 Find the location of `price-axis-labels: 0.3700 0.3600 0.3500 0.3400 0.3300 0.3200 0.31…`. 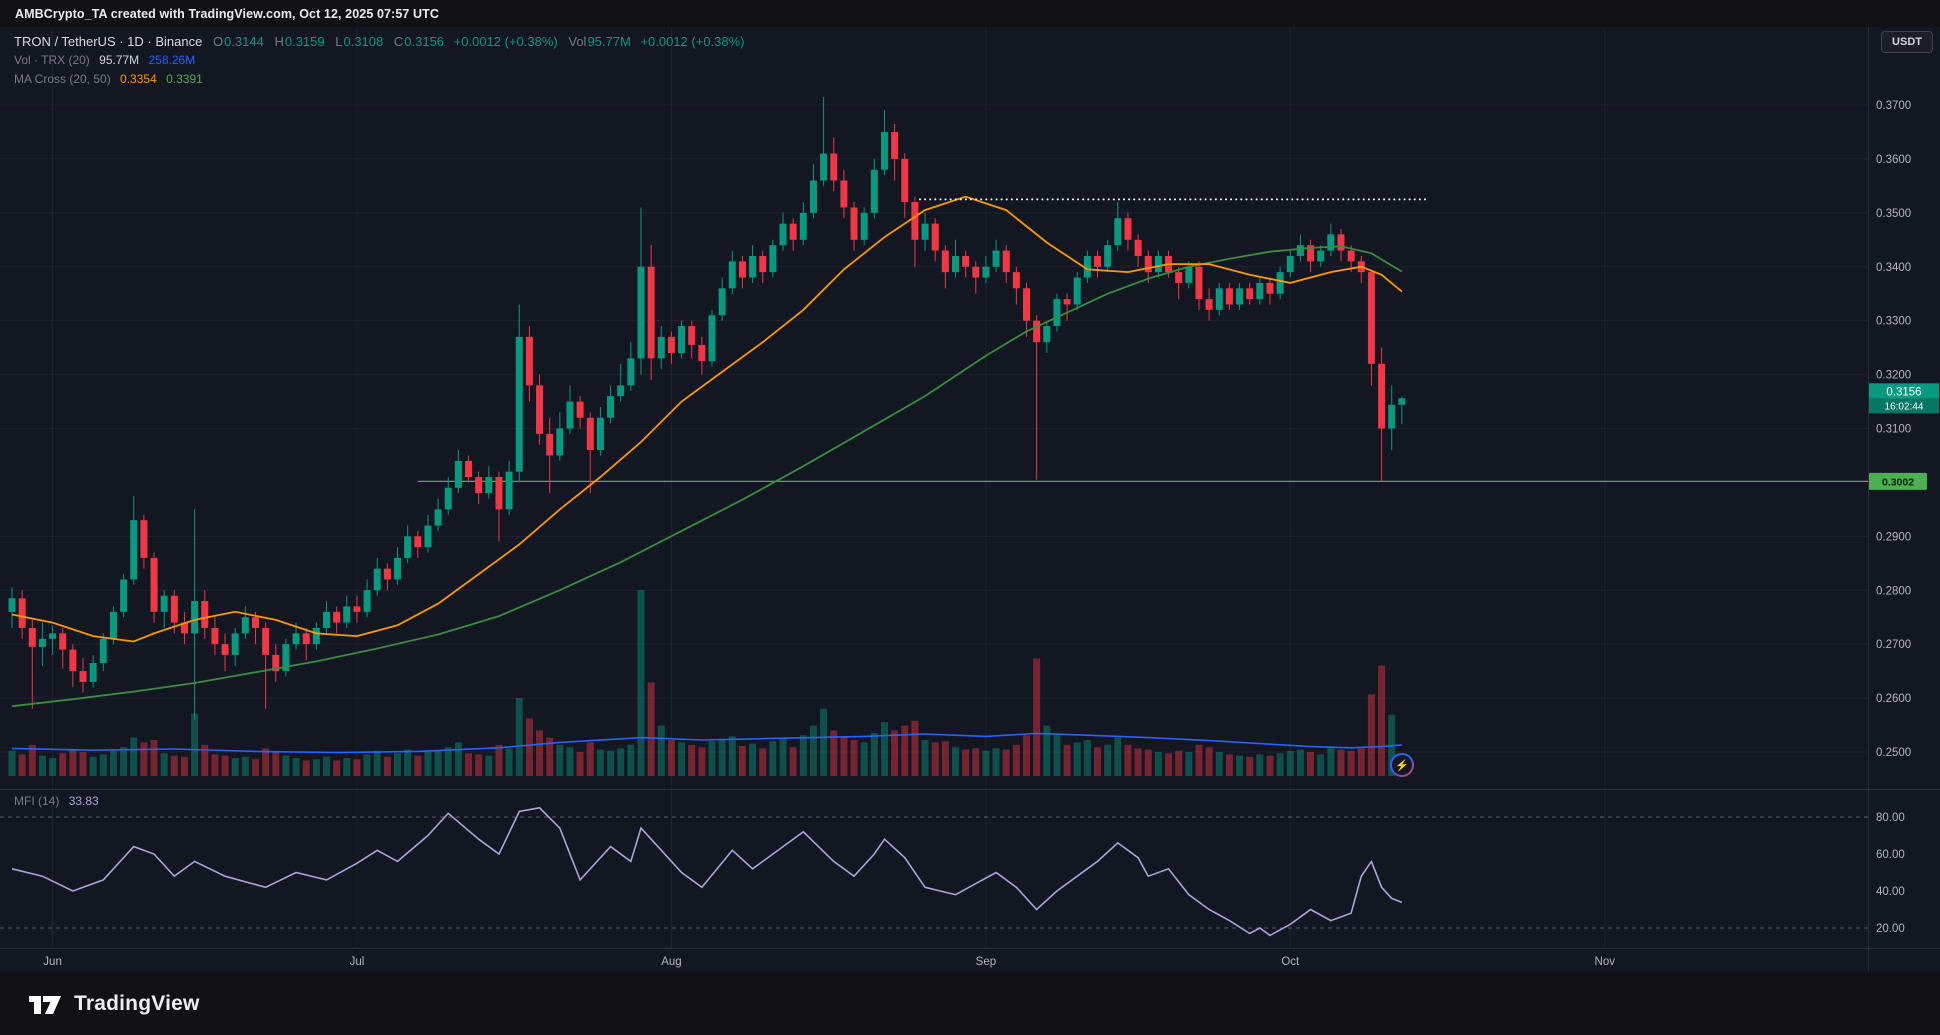

price-axis-labels: 0.3700 0.3600 0.3500 0.3400 0.3300 0.3200 0.31… is located at coordinates (1893, 429).